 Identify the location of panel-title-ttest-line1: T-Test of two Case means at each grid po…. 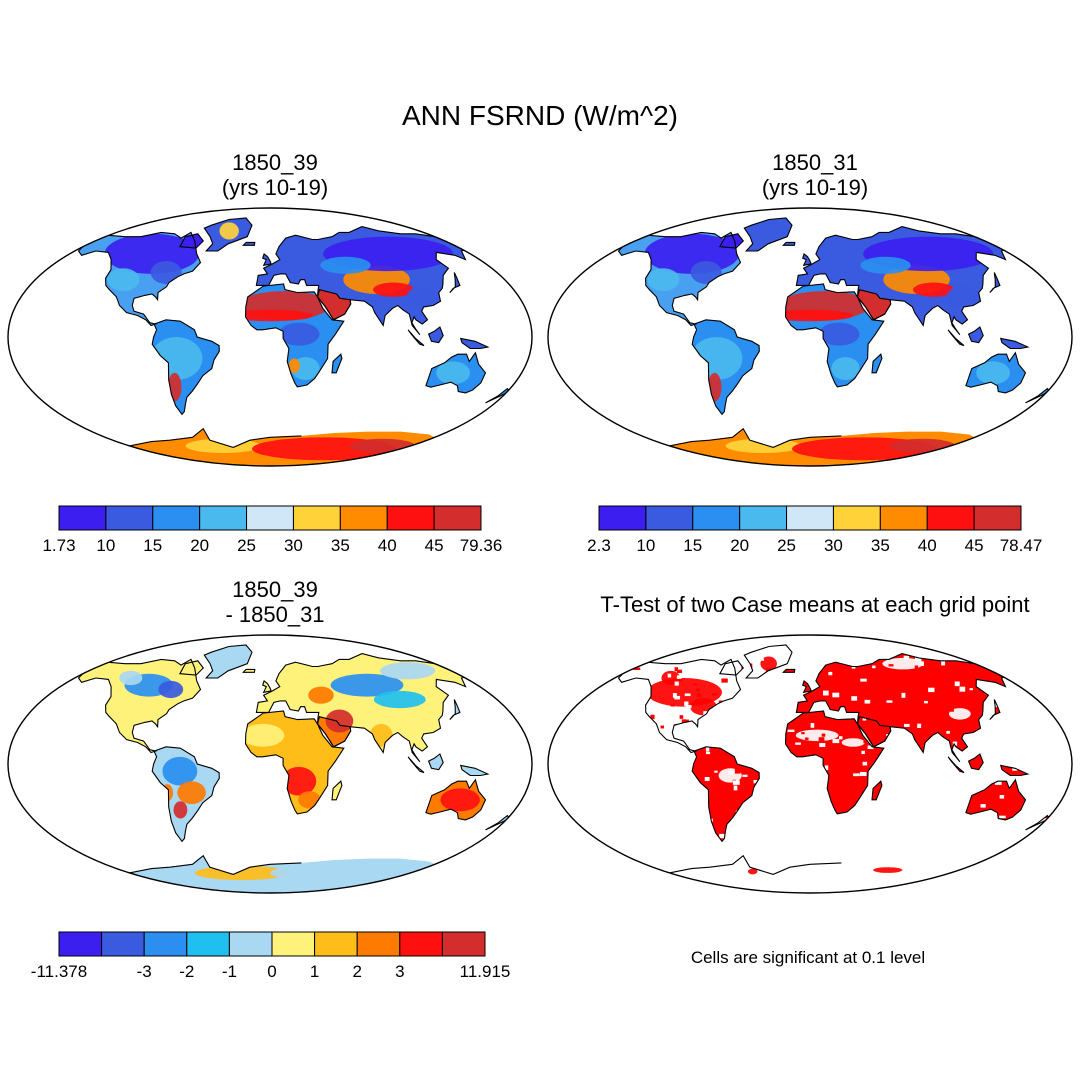
(815, 604).